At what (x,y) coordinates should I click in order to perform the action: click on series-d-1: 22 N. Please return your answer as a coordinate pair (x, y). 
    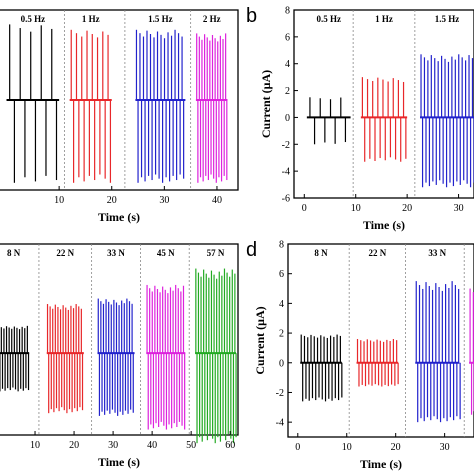
    Looking at the image, I should click on (377, 317).